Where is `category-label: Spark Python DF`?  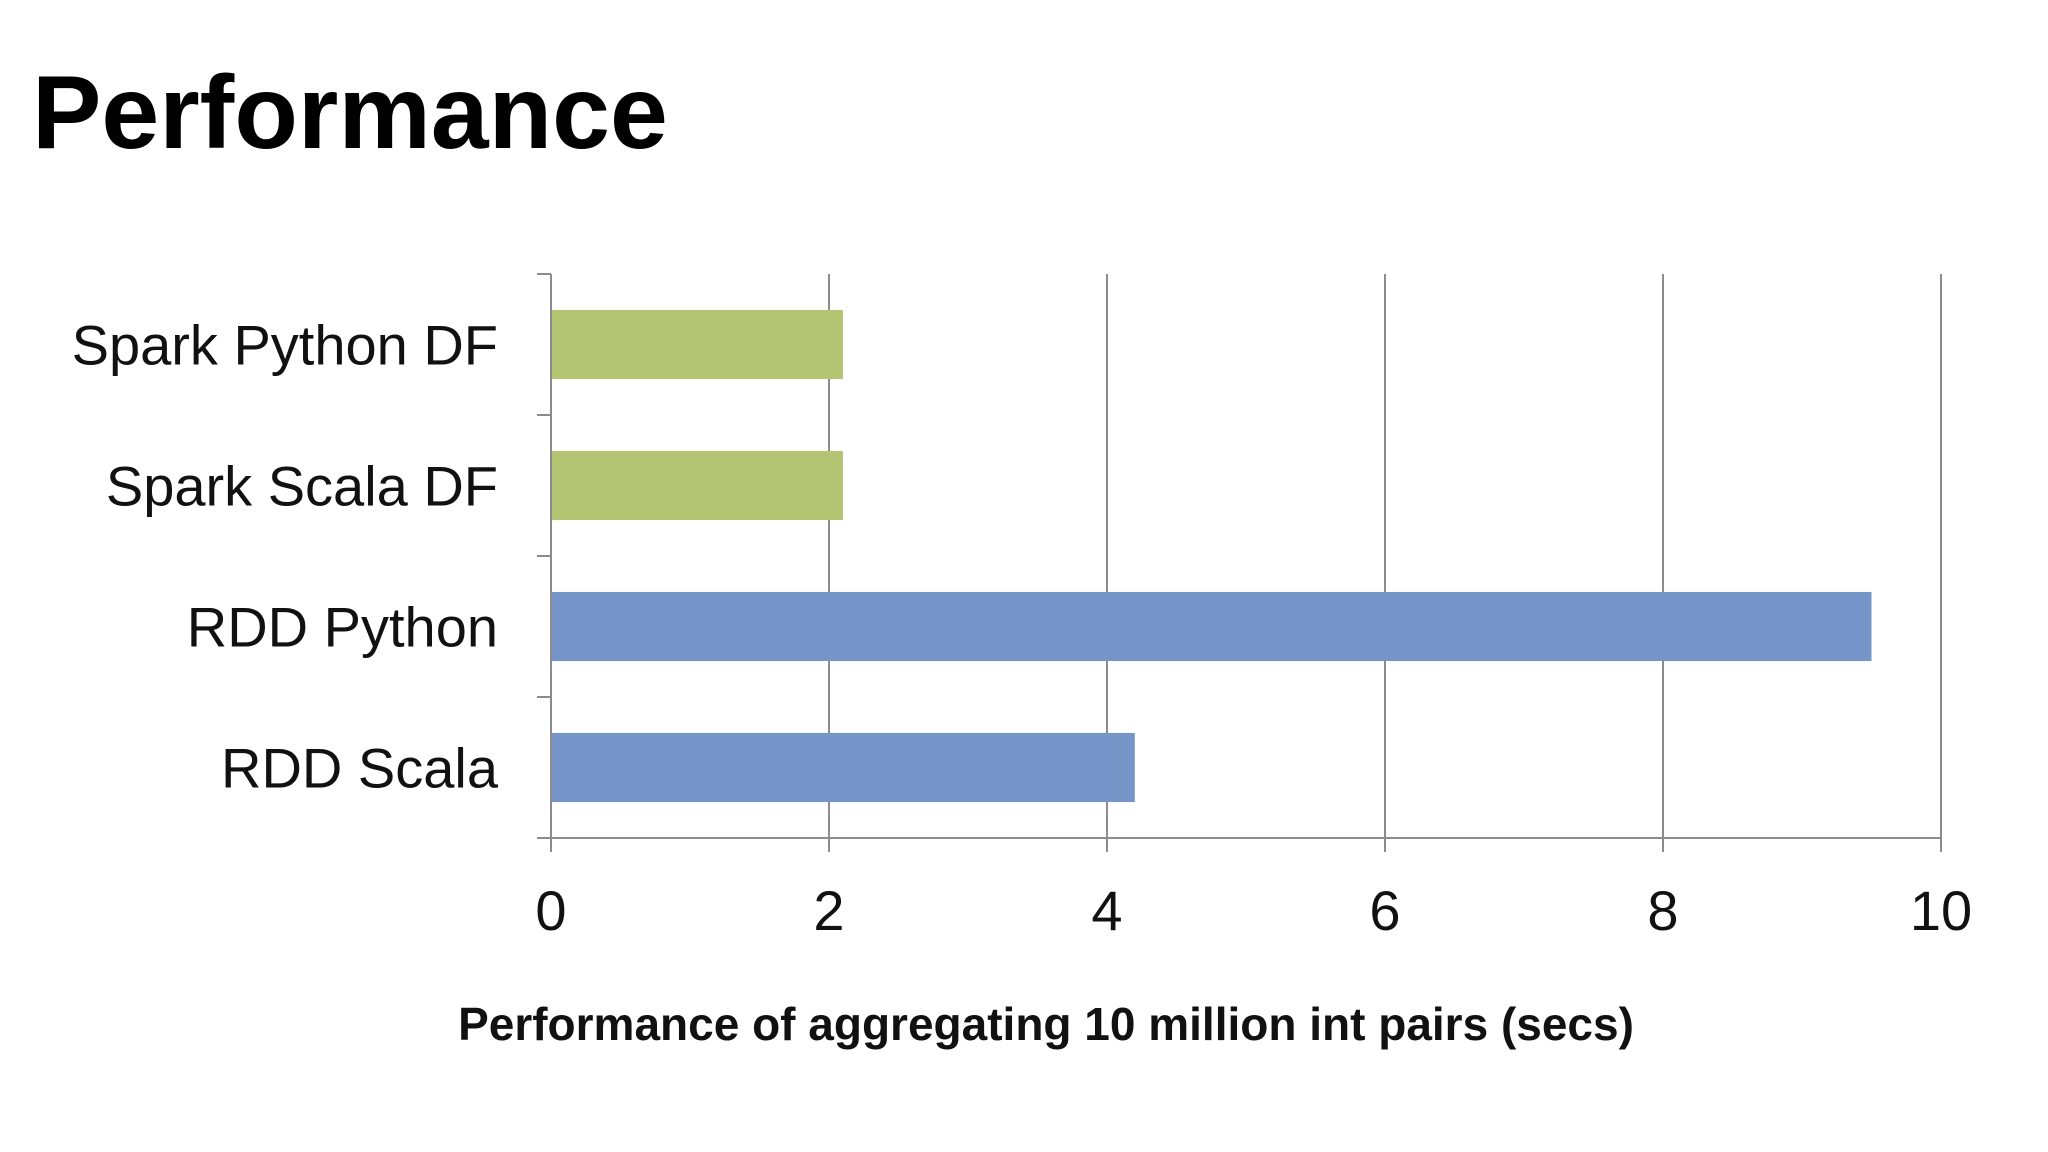
category-label: Spark Python DF is located at coordinates (285, 345).